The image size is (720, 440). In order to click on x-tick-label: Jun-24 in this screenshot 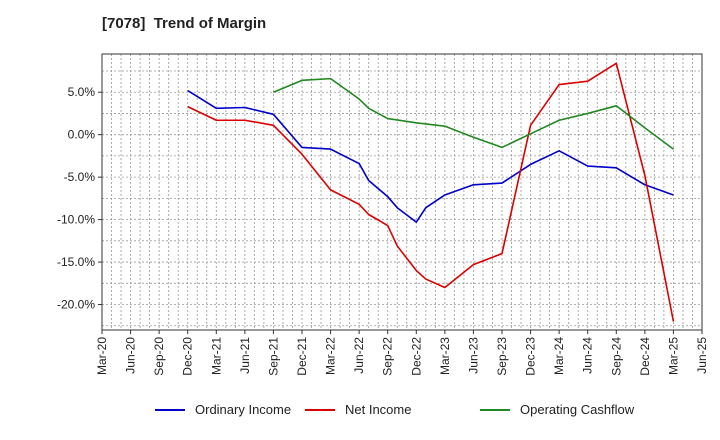, I will do `click(588, 355)`.